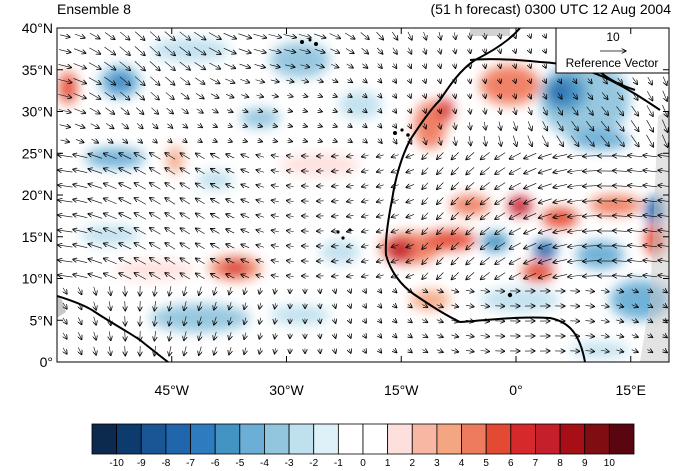 The height and width of the screenshot is (471, 673). I want to click on colorbar-label: -8, so click(165, 463).